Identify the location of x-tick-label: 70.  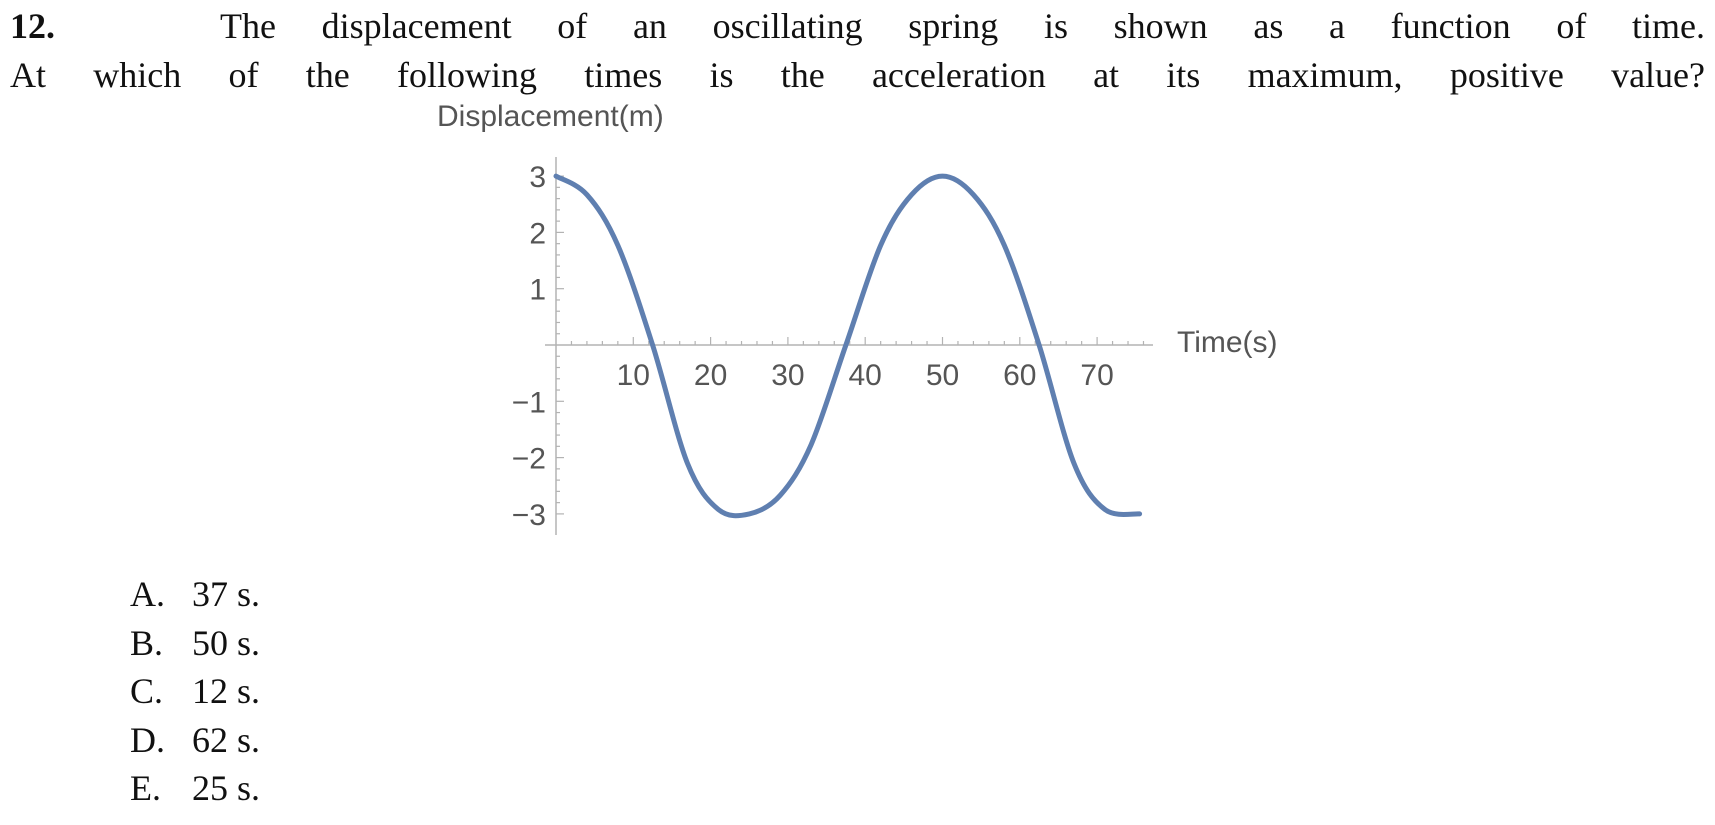
(1096, 375).